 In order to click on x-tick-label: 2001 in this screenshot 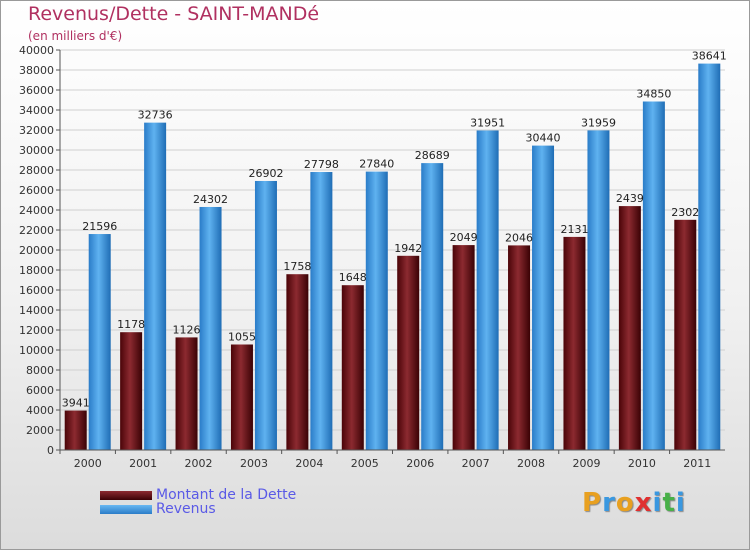, I will do `click(143, 463)`.